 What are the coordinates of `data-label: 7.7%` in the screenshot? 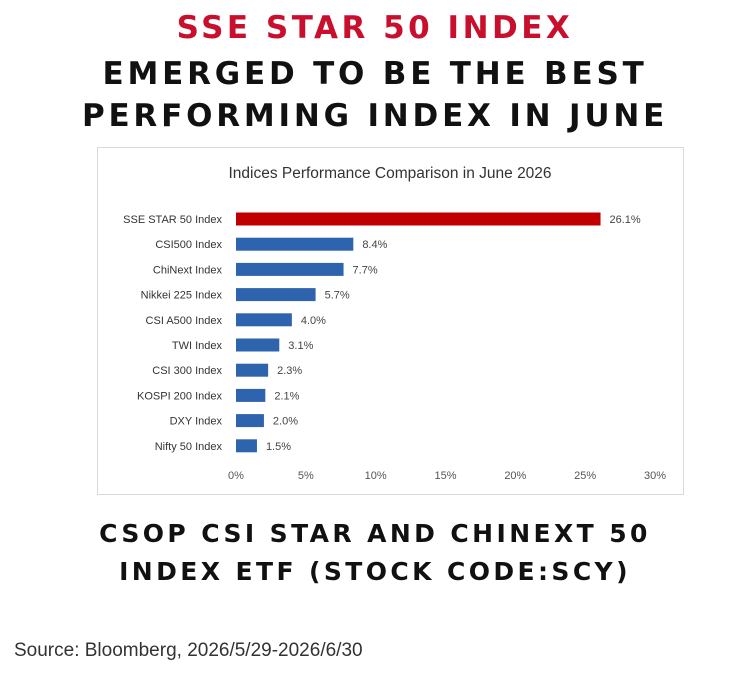 It's located at (365, 270).